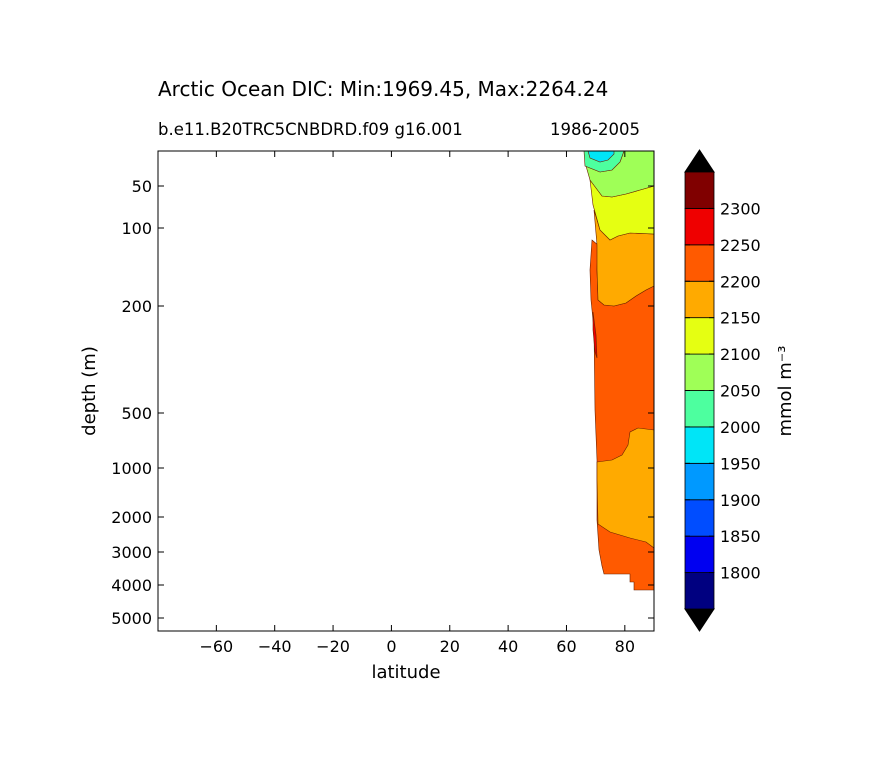  Describe the element at coordinates (136, 306) in the screenshot. I see `y-tick-label: 200` at that location.